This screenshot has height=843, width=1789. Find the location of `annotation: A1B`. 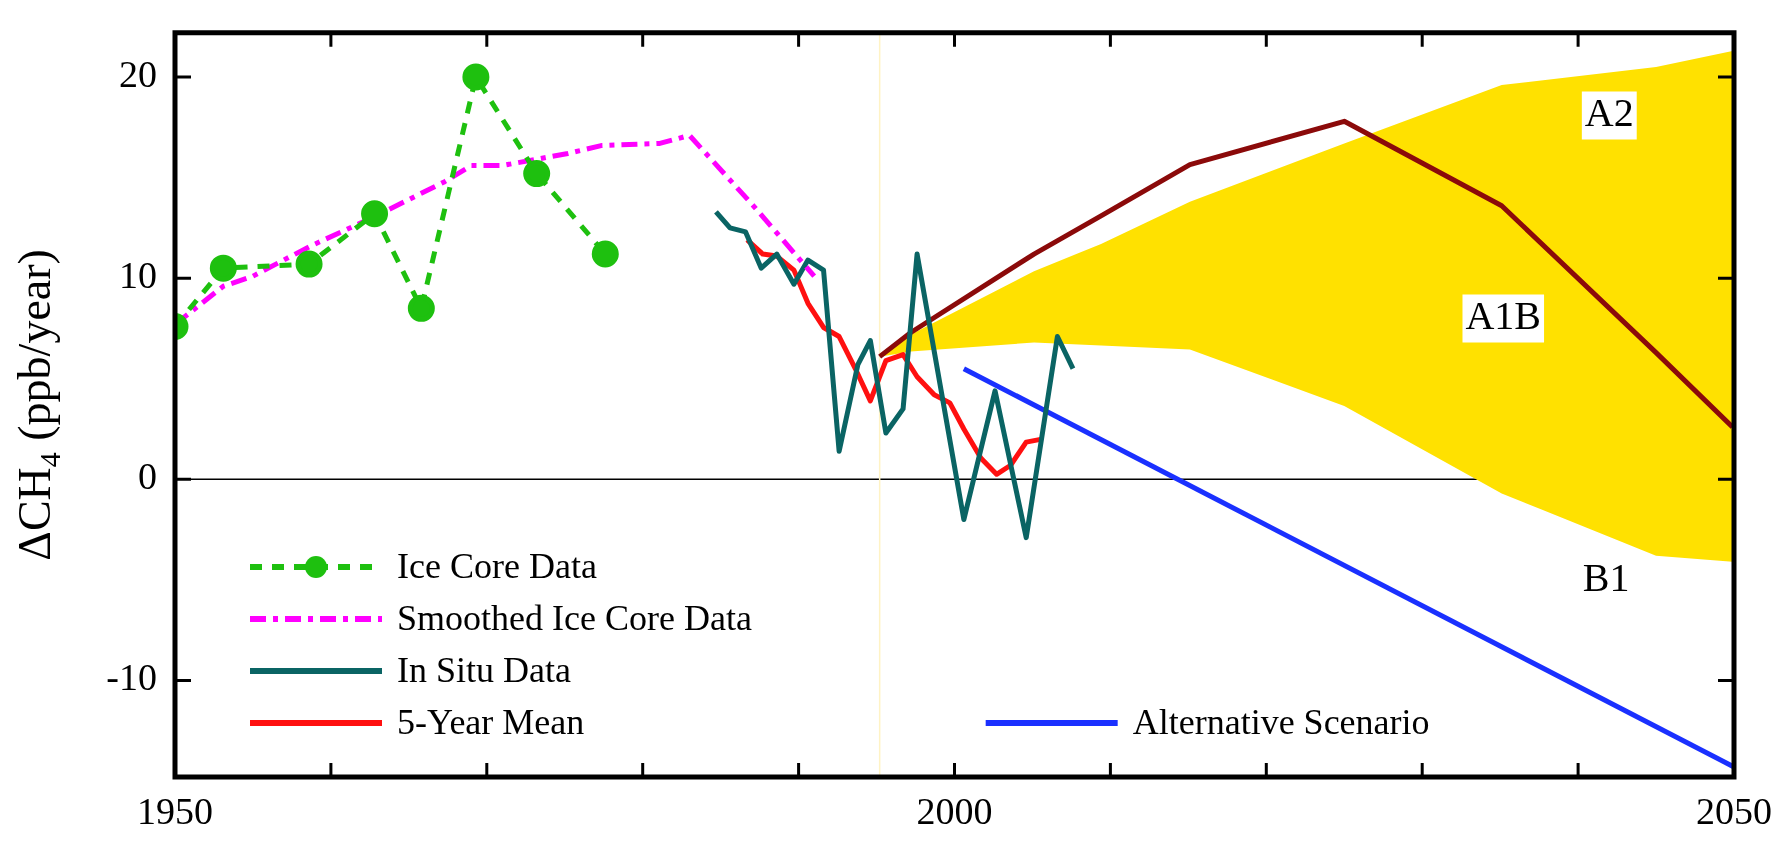

annotation: A1B is located at coordinates (1503, 316).